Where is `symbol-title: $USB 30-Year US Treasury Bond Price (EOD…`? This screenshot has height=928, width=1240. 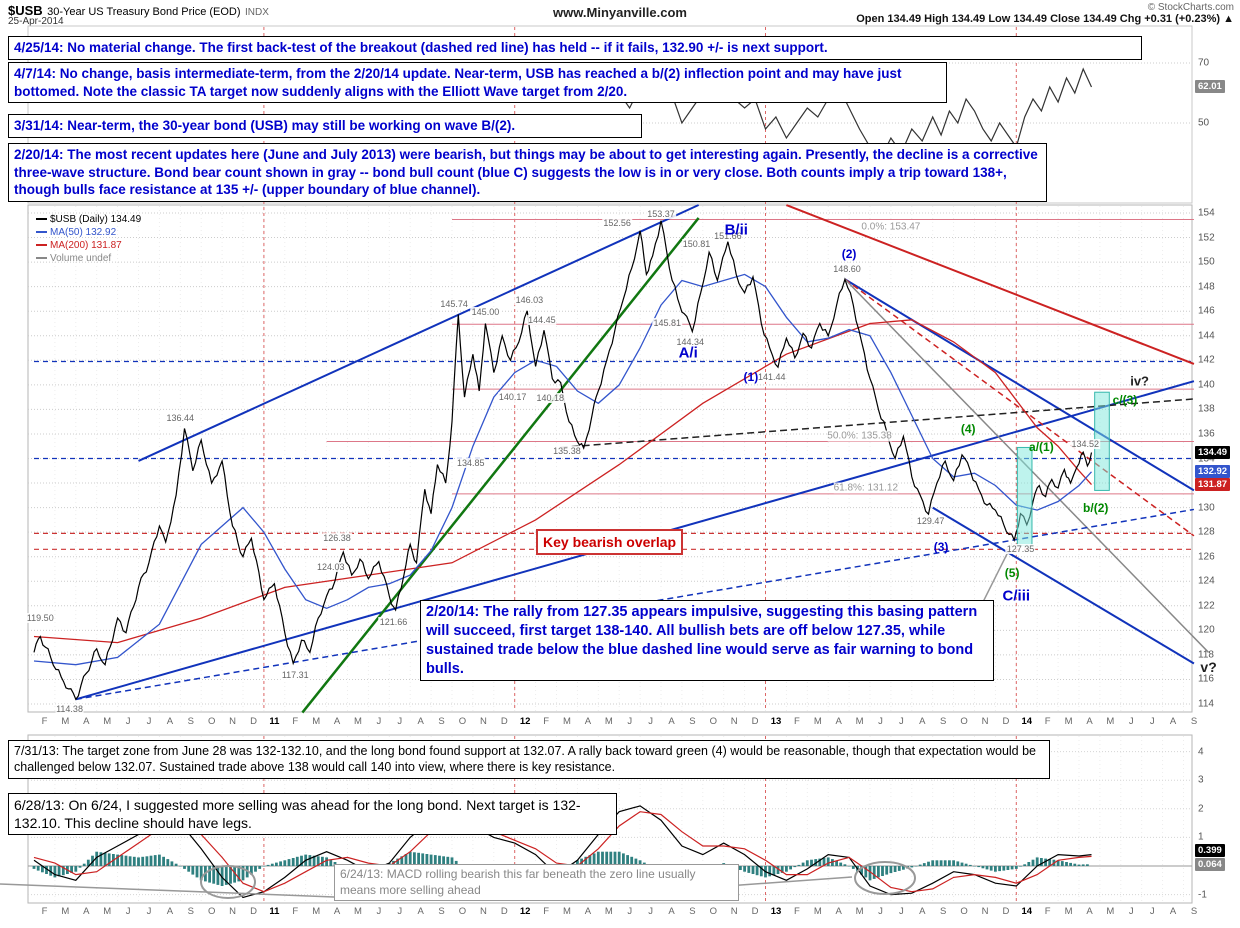
symbol-title: $USB 30-Year US Treasury Bond Price (EOD… is located at coordinates (138, 11).